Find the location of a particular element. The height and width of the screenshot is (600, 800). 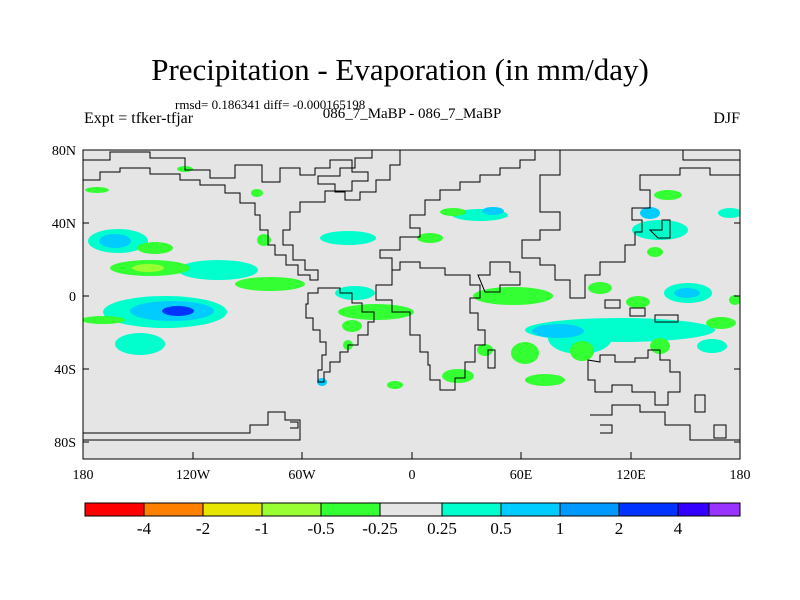

colorbar-label: -1 is located at coordinates (262, 528).